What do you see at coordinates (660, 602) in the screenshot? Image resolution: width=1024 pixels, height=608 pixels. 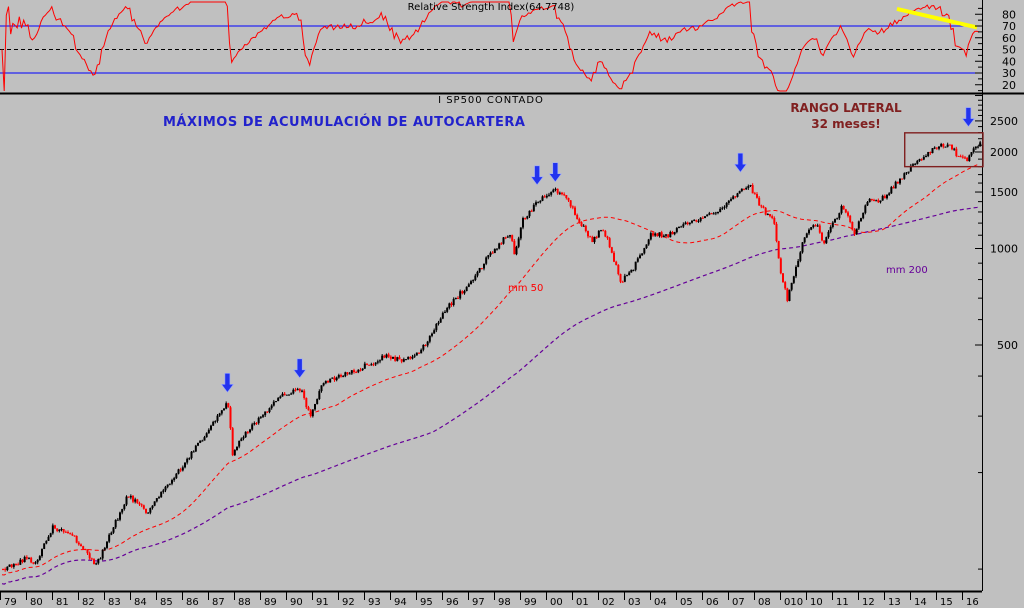 I see `year-label: 04` at bounding box center [660, 602].